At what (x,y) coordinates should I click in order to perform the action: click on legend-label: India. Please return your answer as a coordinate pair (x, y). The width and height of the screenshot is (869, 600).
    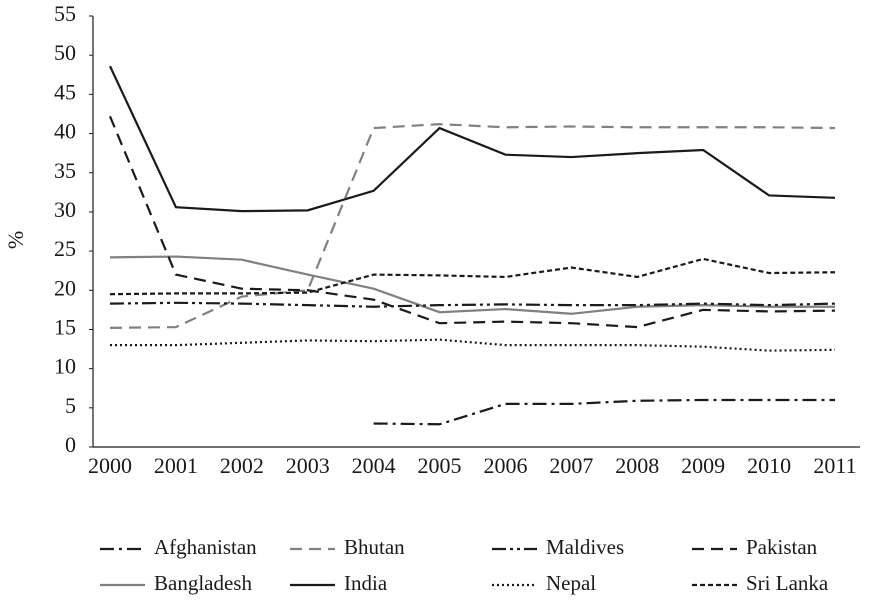
    Looking at the image, I should click on (366, 583).